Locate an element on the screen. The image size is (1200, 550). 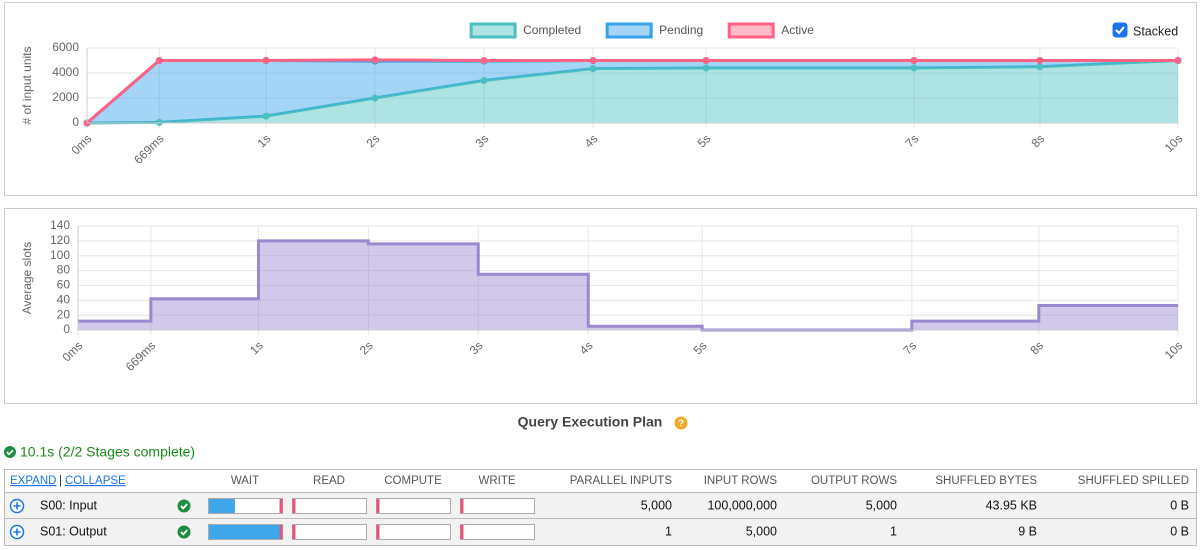
check-mark is located at coordinates (184, 532).